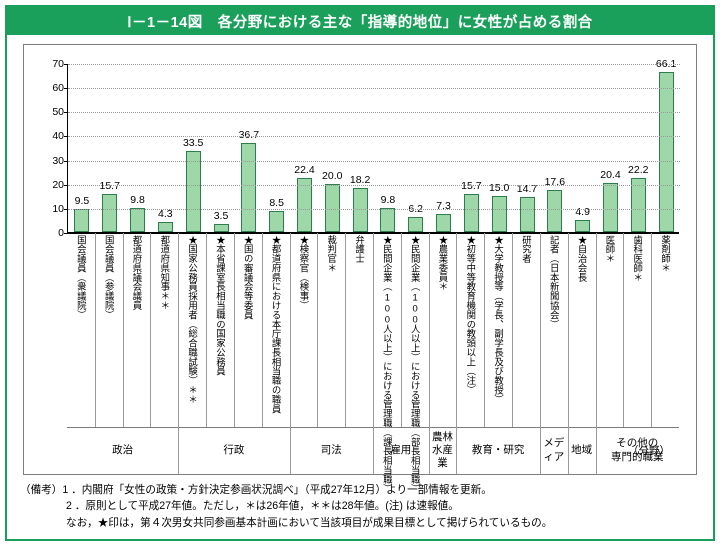 The height and width of the screenshot is (546, 720). What do you see at coordinates (220, 305) in the screenshot?
I see `category-label: ★本省課室長相当職の国家公務員` at bounding box center [220, 305].